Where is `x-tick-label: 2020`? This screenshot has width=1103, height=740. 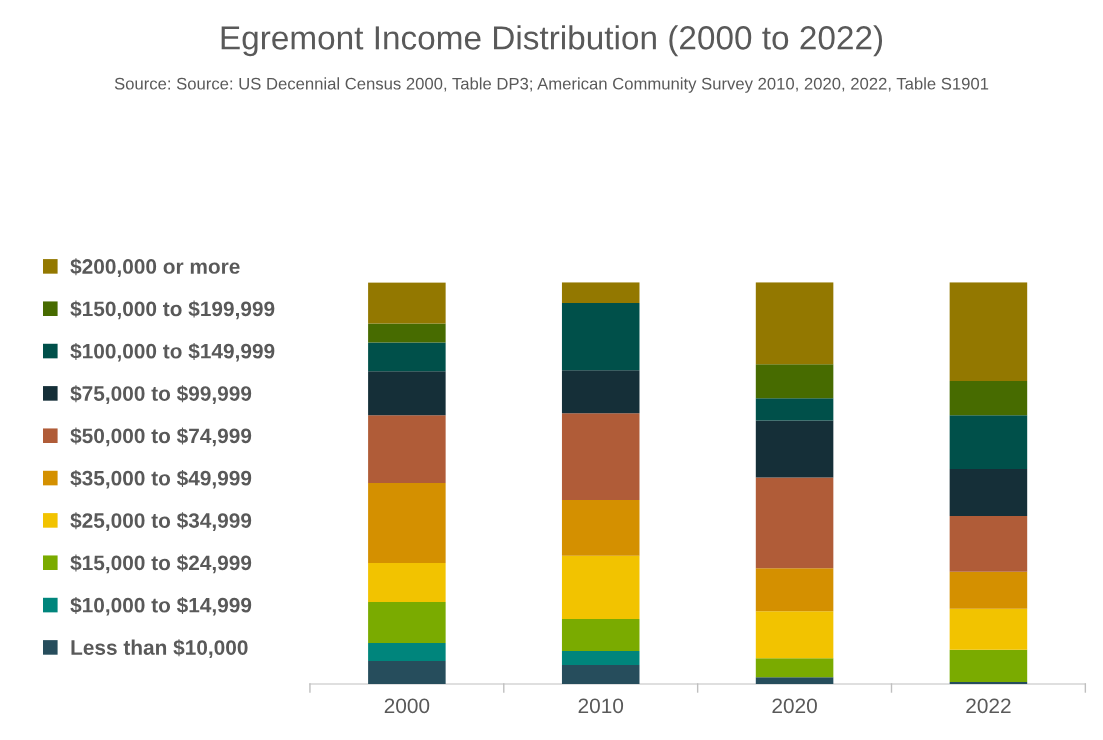 x-tick-label: 2020 is located at coordinates (794, 706).